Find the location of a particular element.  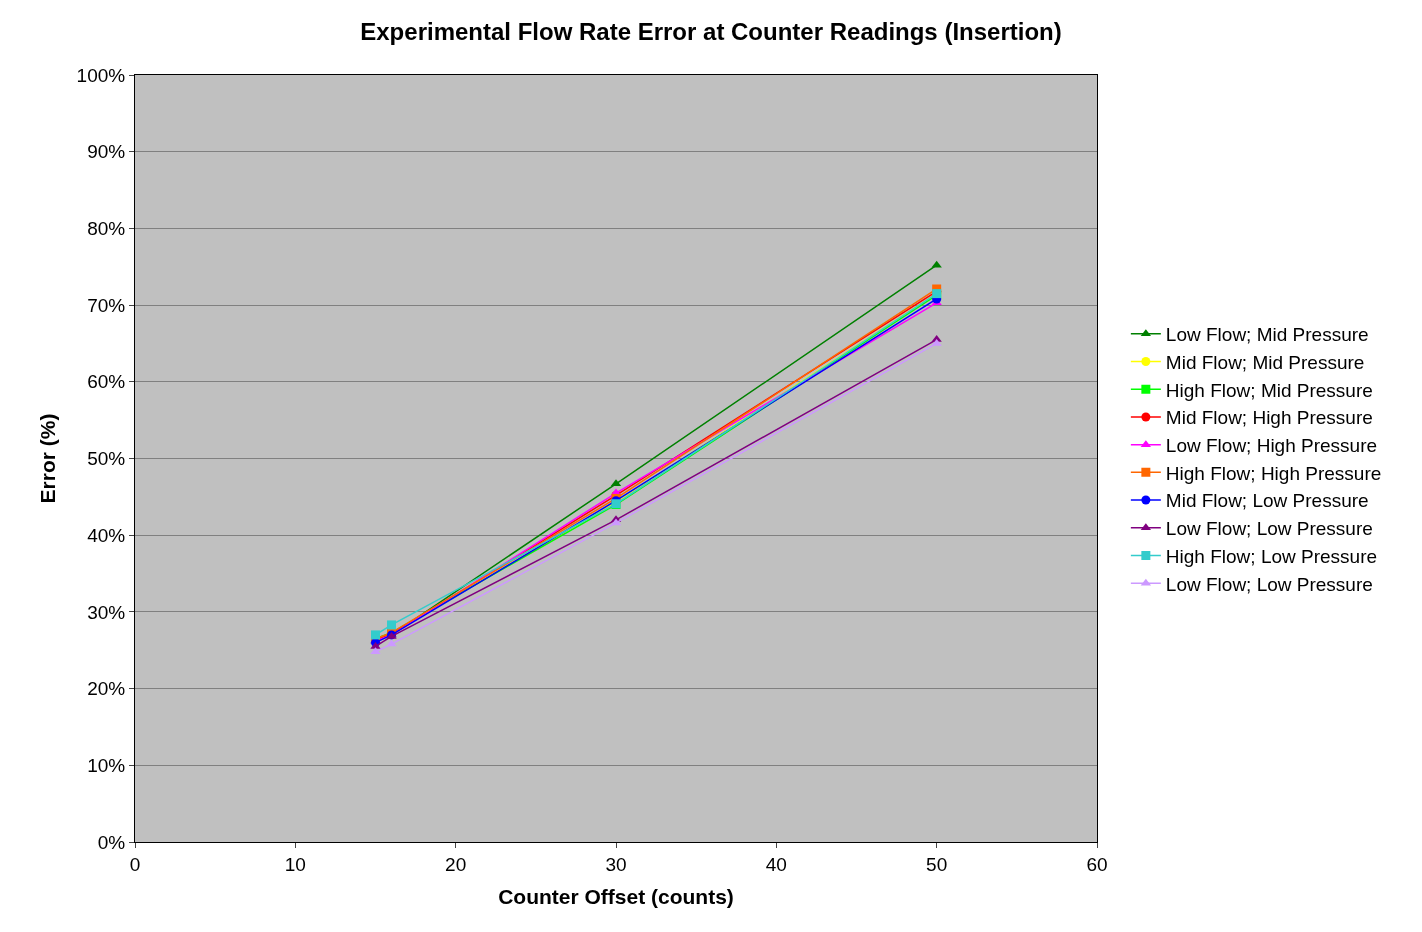

y-tick-label: 90% is located at coordinates (106, 152).